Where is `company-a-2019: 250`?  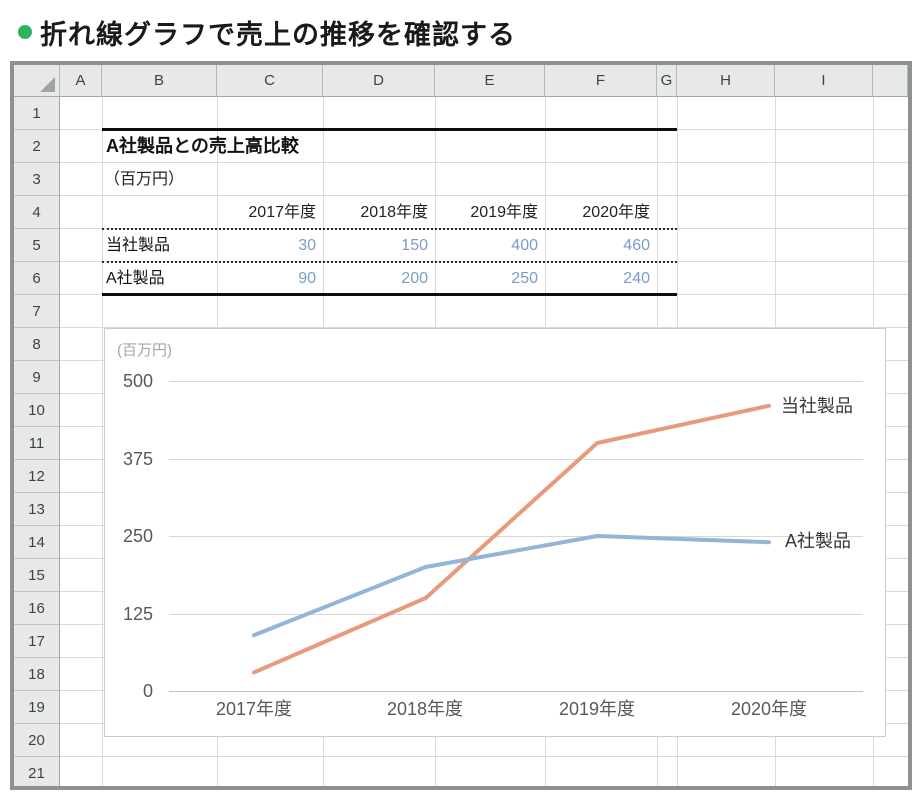
company-a-2019: 250 is located at coordinates (524, 278).